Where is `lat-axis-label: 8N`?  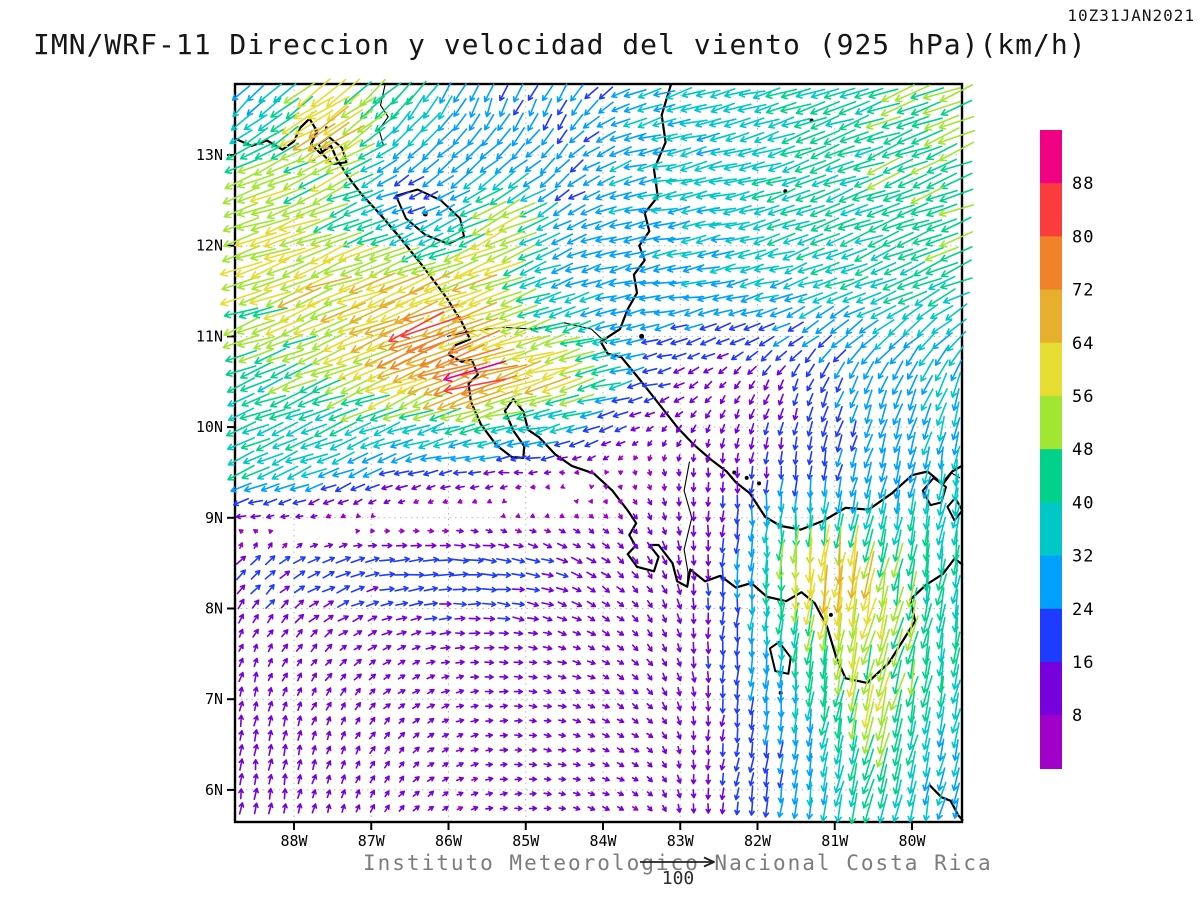 lat-axis-label: 8N is located at coordinates (214, 609).